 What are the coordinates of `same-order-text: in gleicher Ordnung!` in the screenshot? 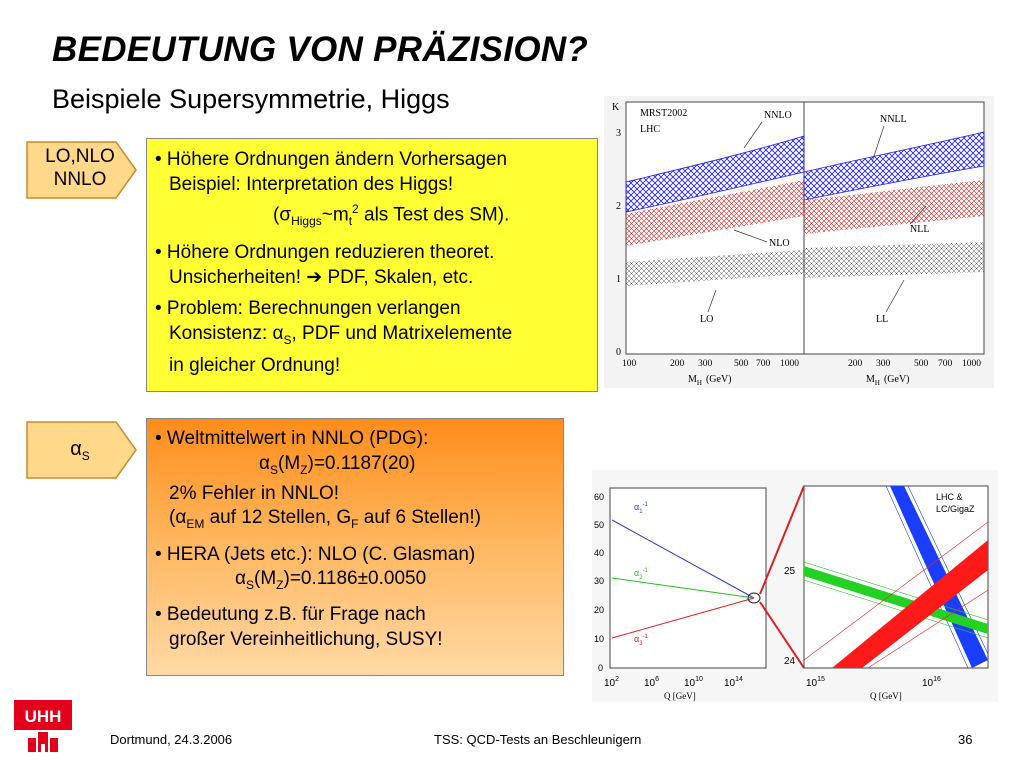 It's located at (255, 365).